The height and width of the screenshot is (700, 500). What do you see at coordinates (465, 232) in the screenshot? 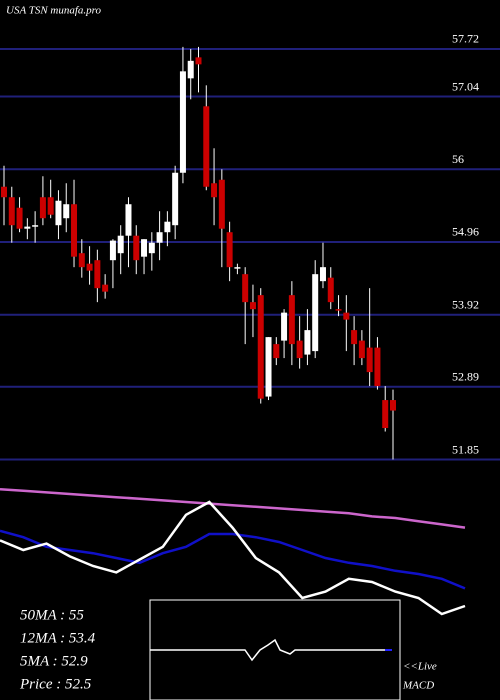
I see `y-tick-label: 54.96` at bounding box center [465, 232].